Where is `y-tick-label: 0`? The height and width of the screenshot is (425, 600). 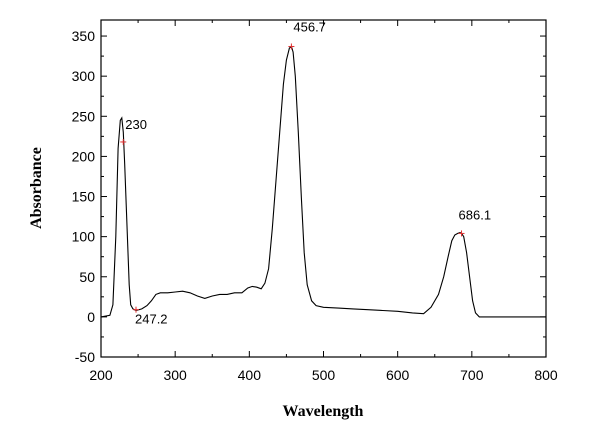
y-tick-label: 0 is located at coordinates (91, 317).